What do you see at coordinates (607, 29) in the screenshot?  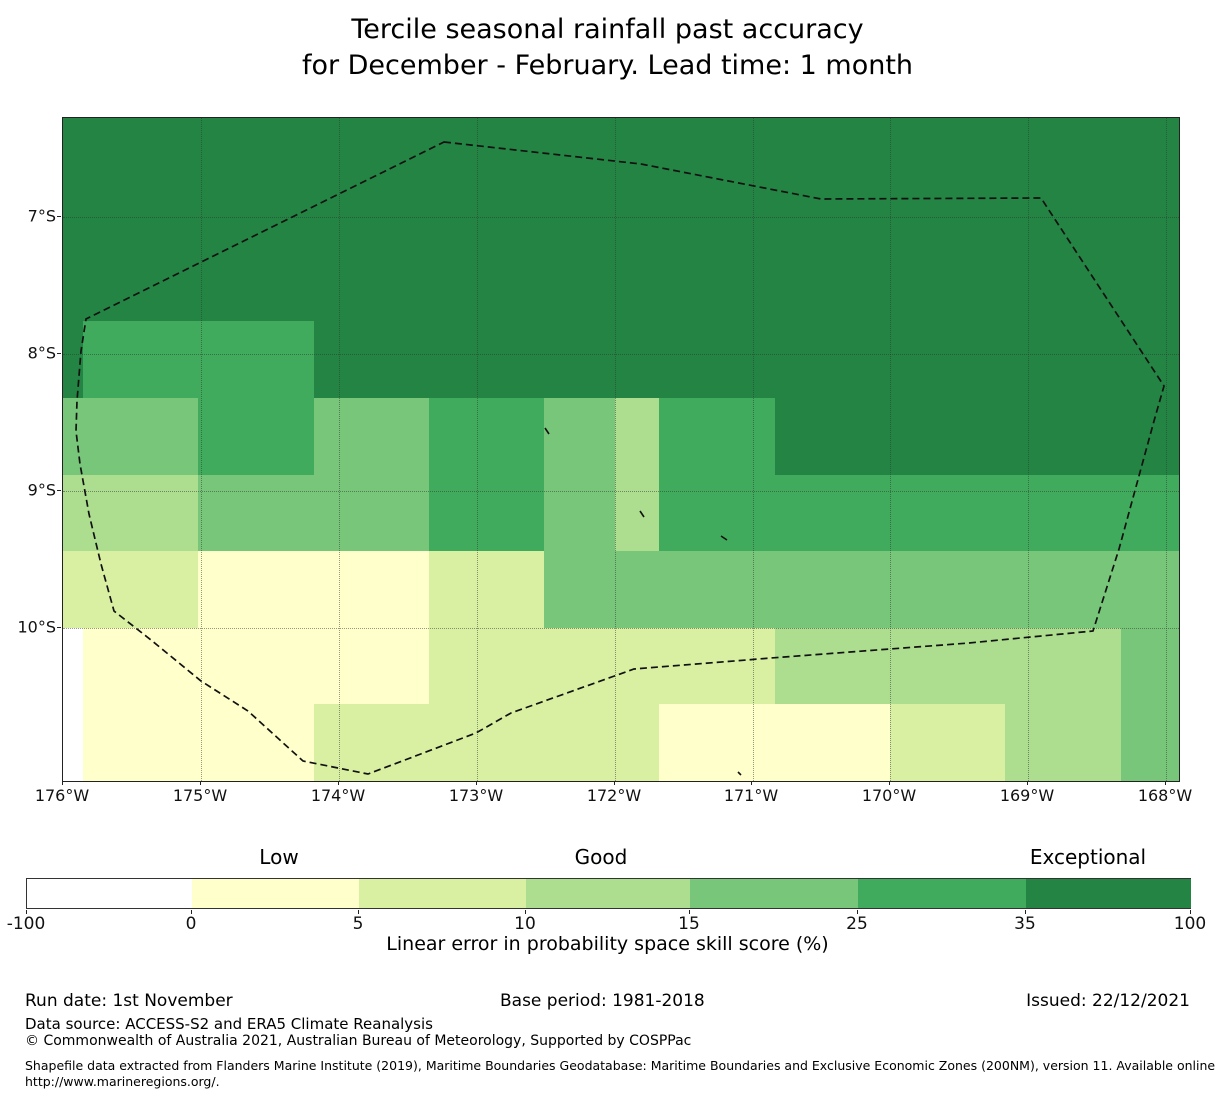 I see `chart-title-line1: Tercile seasonal rainfall past accuracy` at bounding box center [607, 29].